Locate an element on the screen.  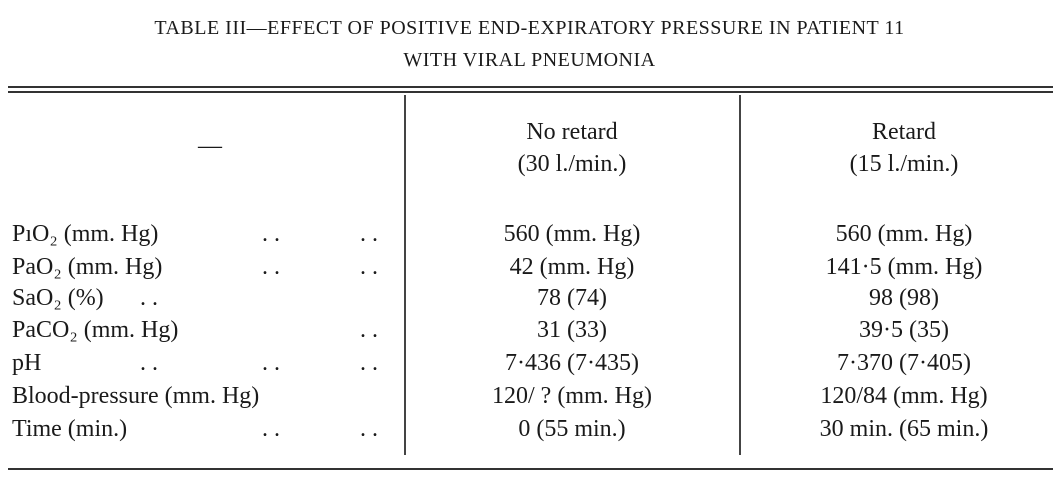
table-cell: 120/ ? (mm. Hg) is located at coordinates (572, 396).